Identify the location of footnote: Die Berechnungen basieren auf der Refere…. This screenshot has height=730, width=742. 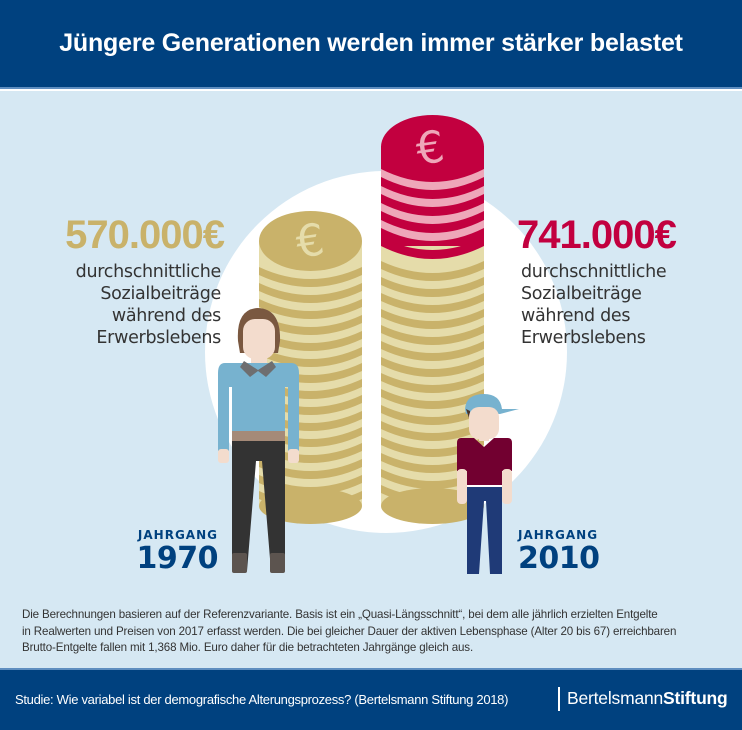
(377, 632).